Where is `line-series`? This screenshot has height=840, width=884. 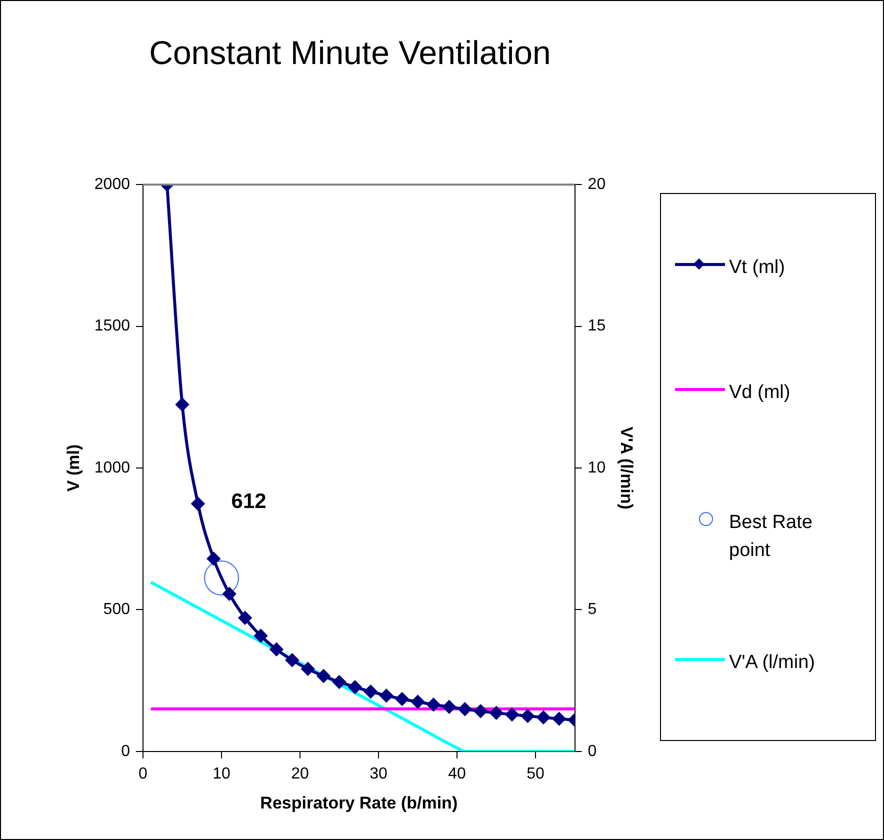 line-series is located at coordinates (362, 666).